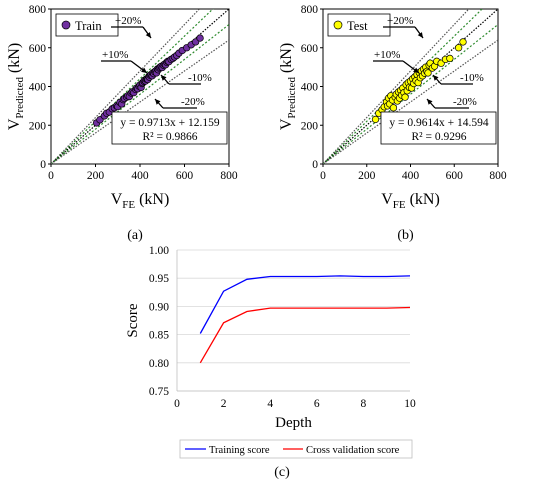  I want to click on y-tick-label: 0.90, so click(159, 307).